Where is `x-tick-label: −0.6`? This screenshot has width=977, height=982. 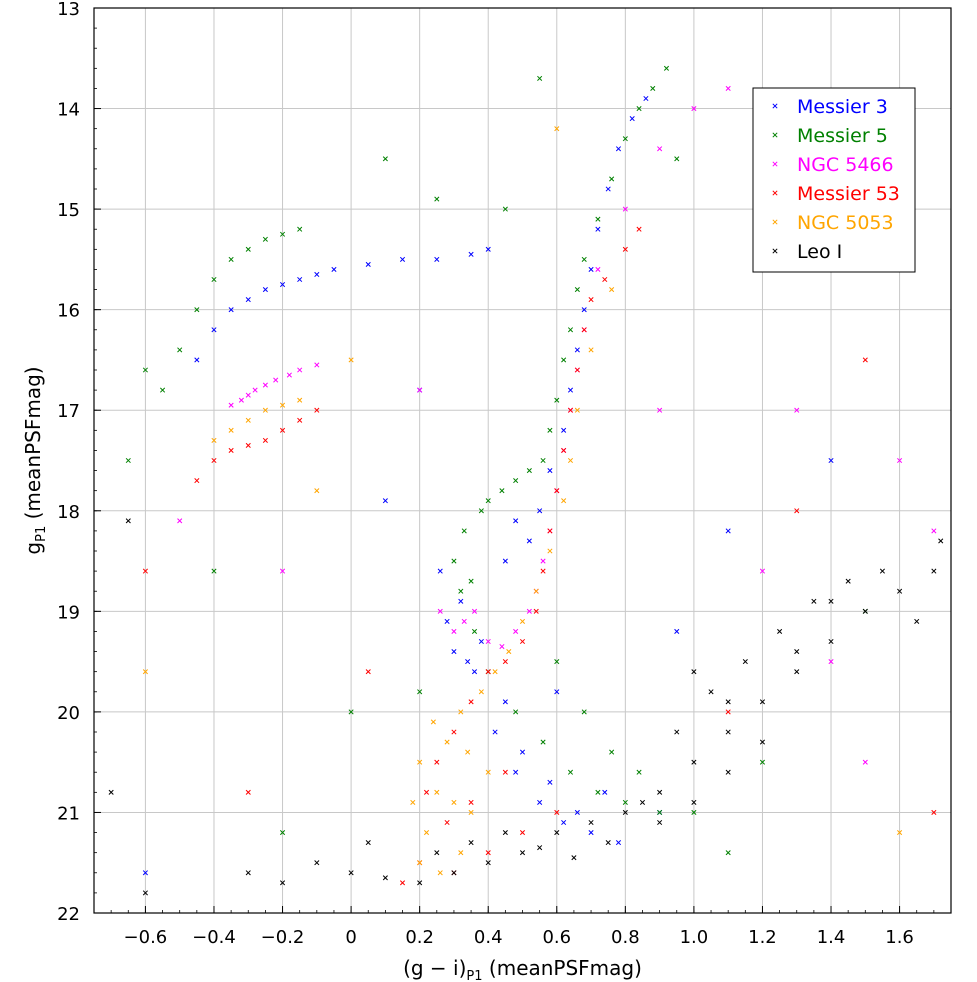
x-tick-label: −0.6 is located at coordinates (146, 937).